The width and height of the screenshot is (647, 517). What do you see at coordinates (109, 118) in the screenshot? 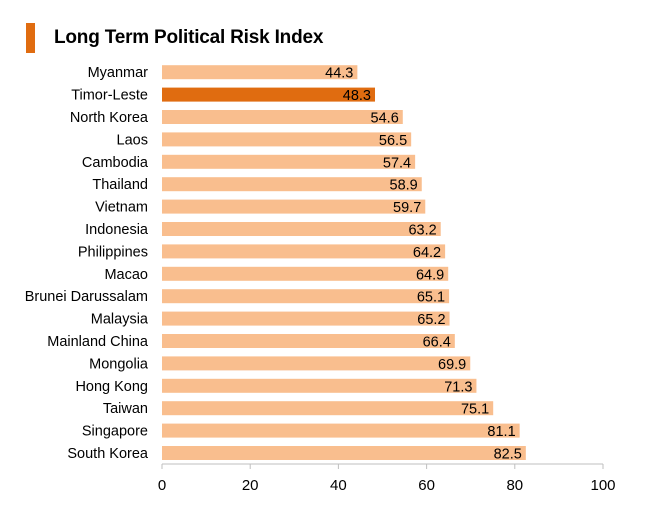
I see `category-label: North Korea` at bounding box center [109, 118].